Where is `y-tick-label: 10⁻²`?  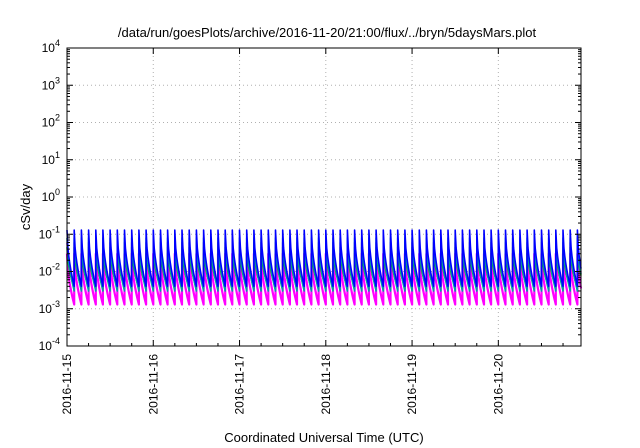 y-tick-label: 10⁻² is located at coordinates (49, 270).